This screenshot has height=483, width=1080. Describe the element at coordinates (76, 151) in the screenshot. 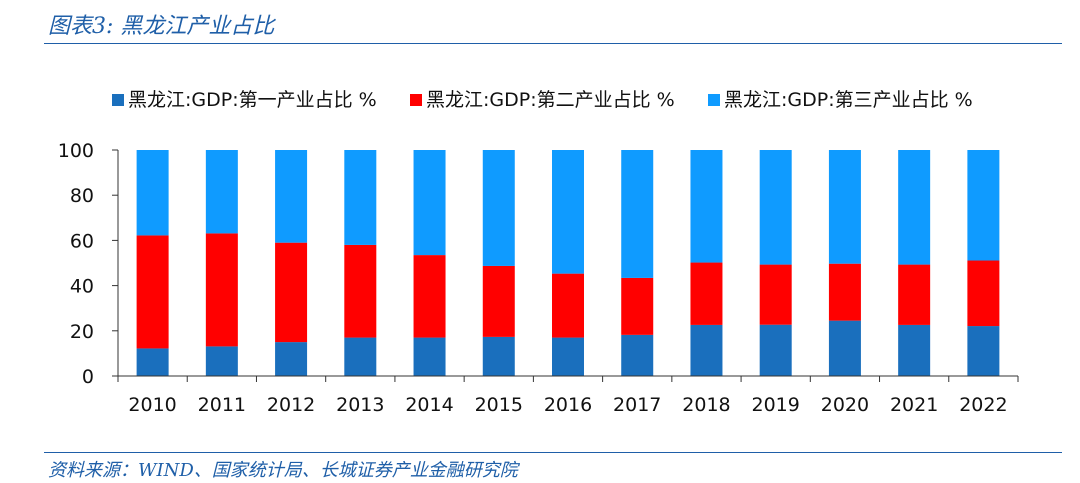

I see `y-tick-label: 100` at that location.